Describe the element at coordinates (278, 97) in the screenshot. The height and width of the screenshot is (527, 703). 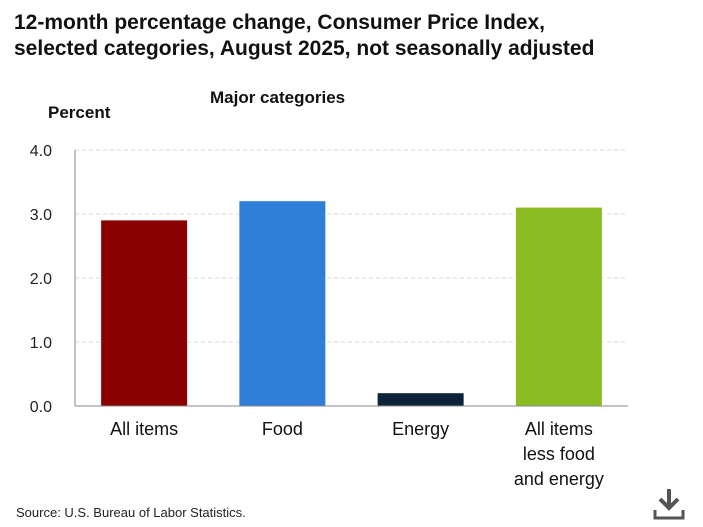
I see `chart-subtitle: Major categories` at that location.